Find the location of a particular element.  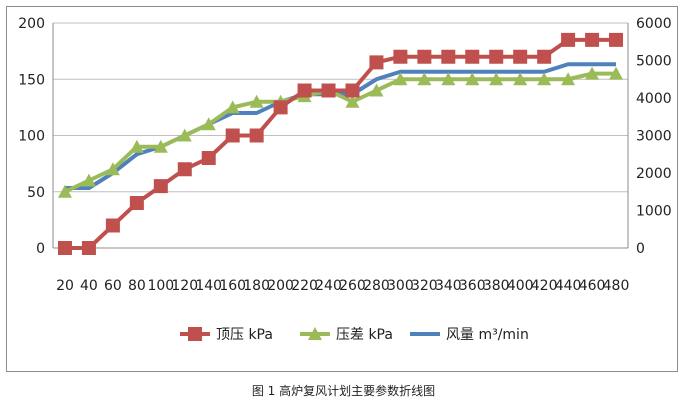

y-right-tick-label: 6000 is located at coordinates (654, 24).